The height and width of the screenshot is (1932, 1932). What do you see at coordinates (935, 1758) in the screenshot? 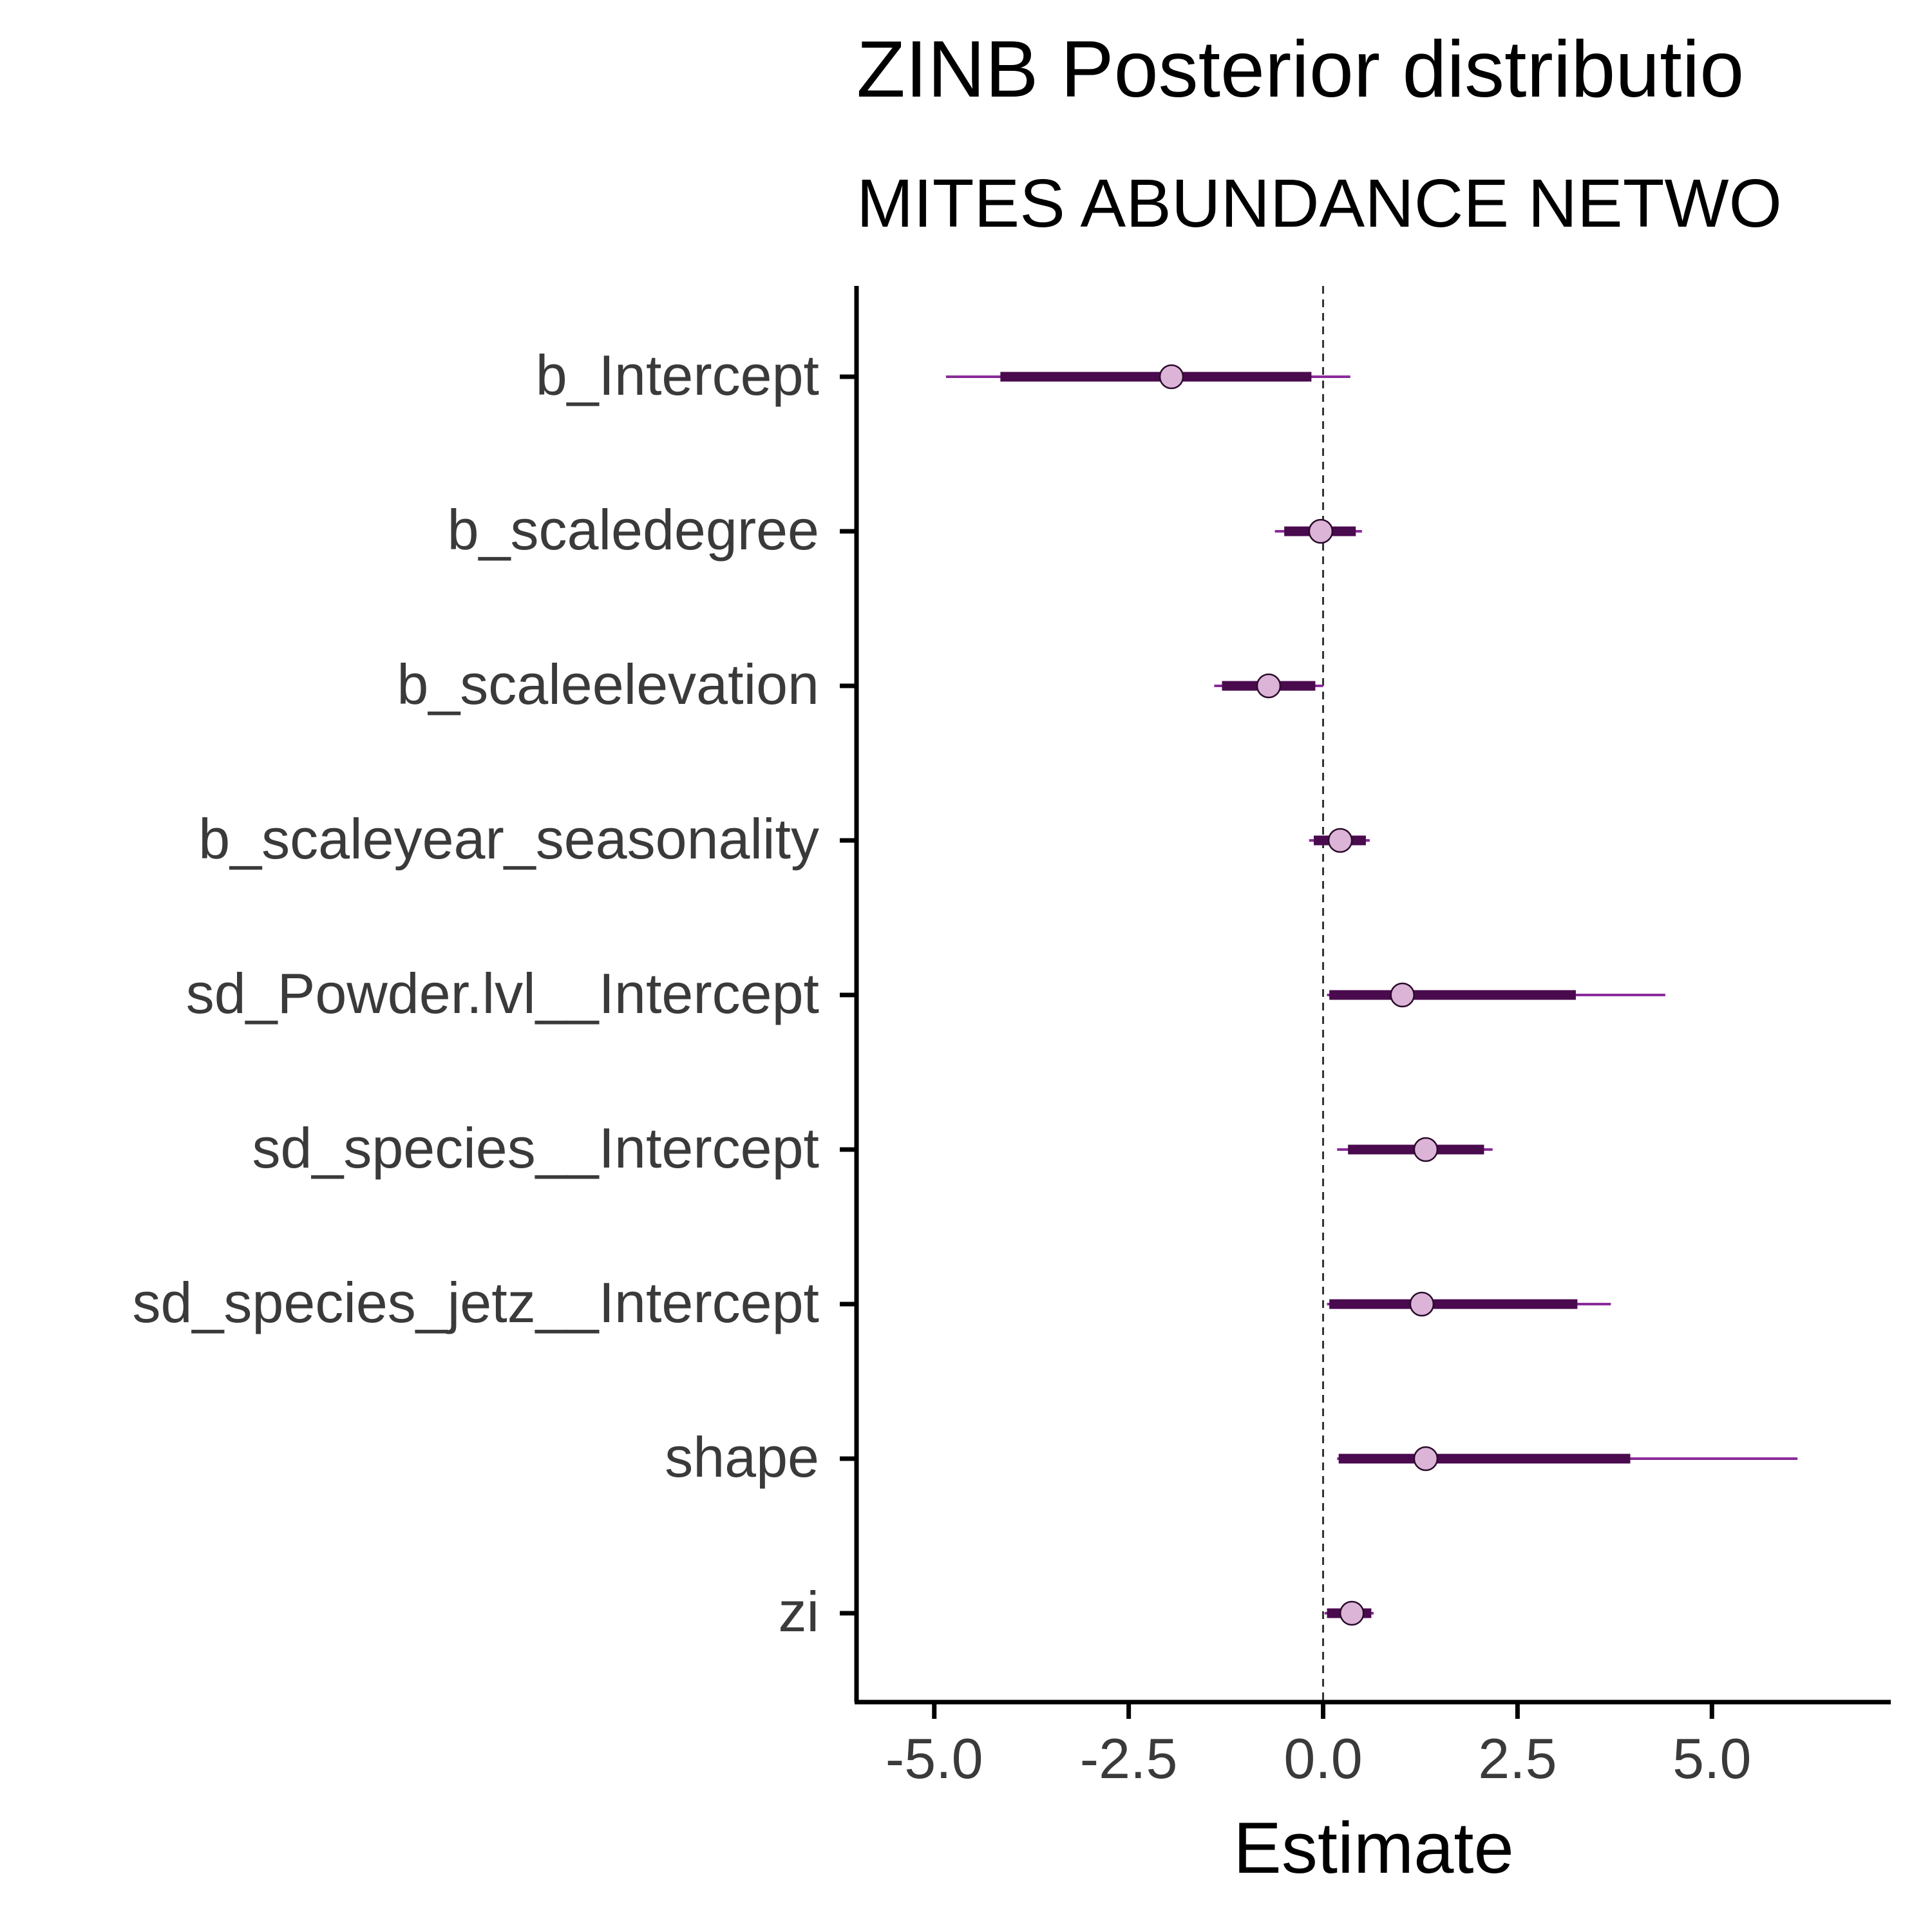
I see `x-tick-label: -5.0` at bounding box center [935, 1758].